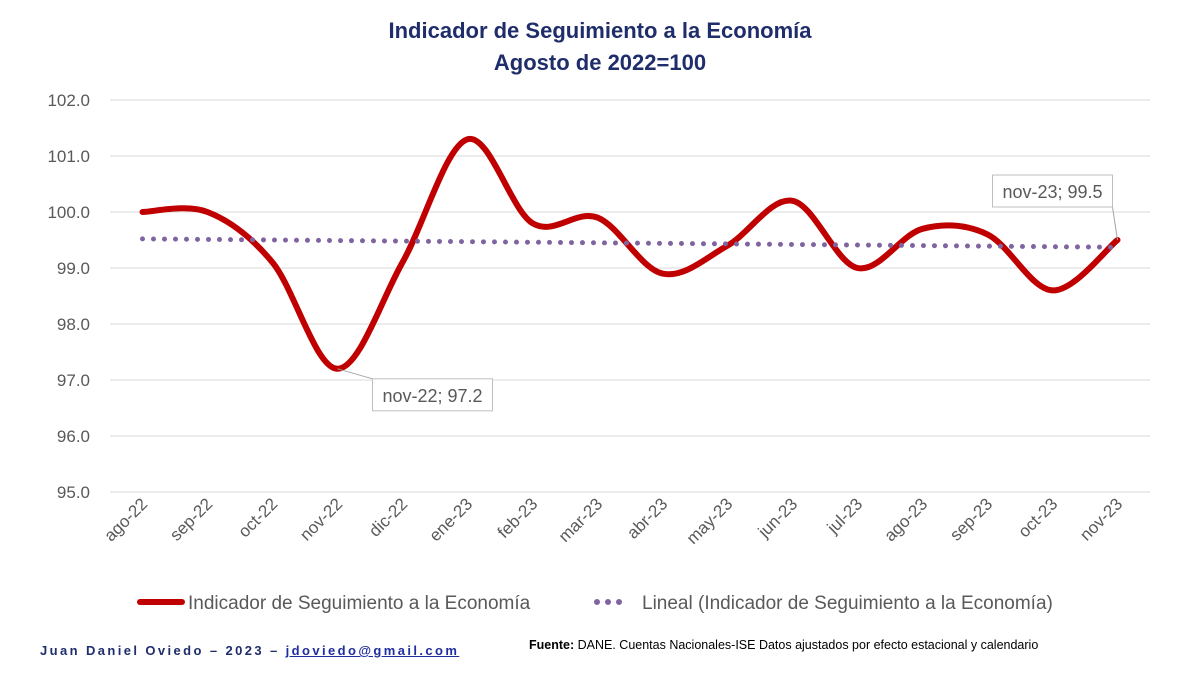 This screenshot has width=1200, height=675. What do you see at coordinates (163, 650) in the screenshot?
I see `author-text: Juan Daniel Oviedo – 2023 –` at bounding box center [163, 650].